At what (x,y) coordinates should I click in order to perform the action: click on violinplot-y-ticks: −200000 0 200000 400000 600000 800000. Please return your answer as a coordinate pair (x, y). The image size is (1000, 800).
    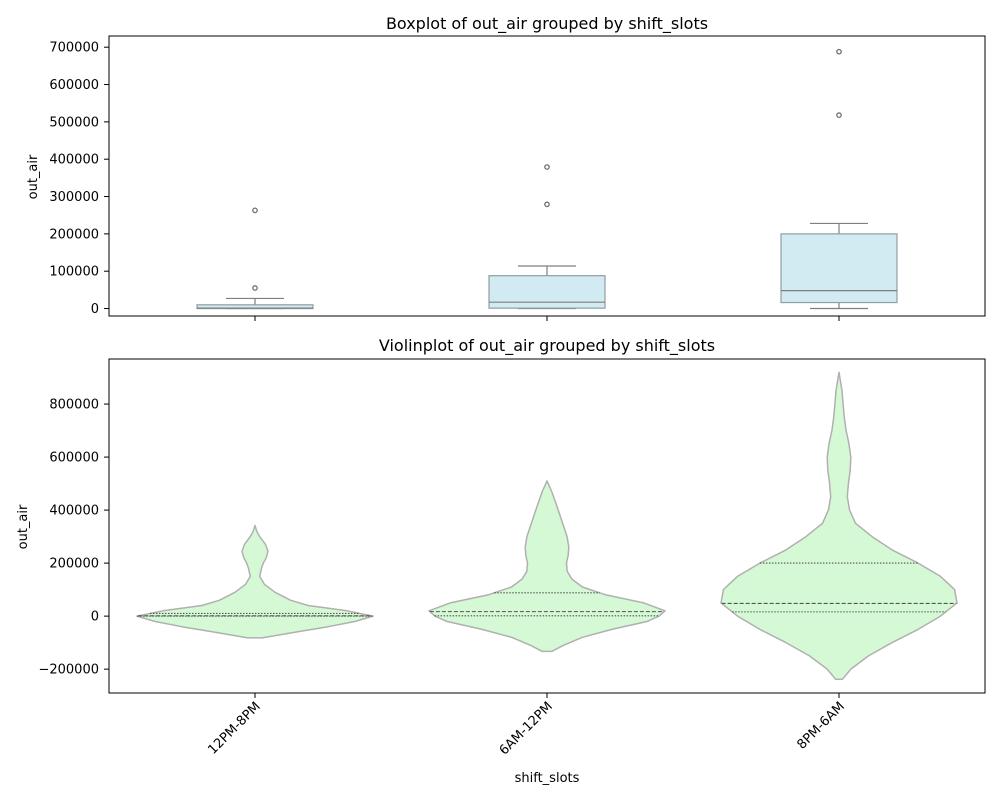
    Looking at the image, I should click on (73, 538).